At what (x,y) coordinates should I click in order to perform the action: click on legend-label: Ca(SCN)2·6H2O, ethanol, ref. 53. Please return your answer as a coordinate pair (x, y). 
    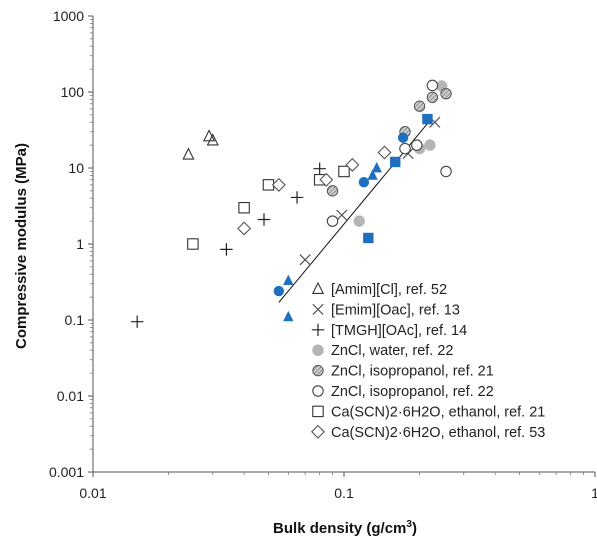
    Looking at the image, I should click on (438, 433).